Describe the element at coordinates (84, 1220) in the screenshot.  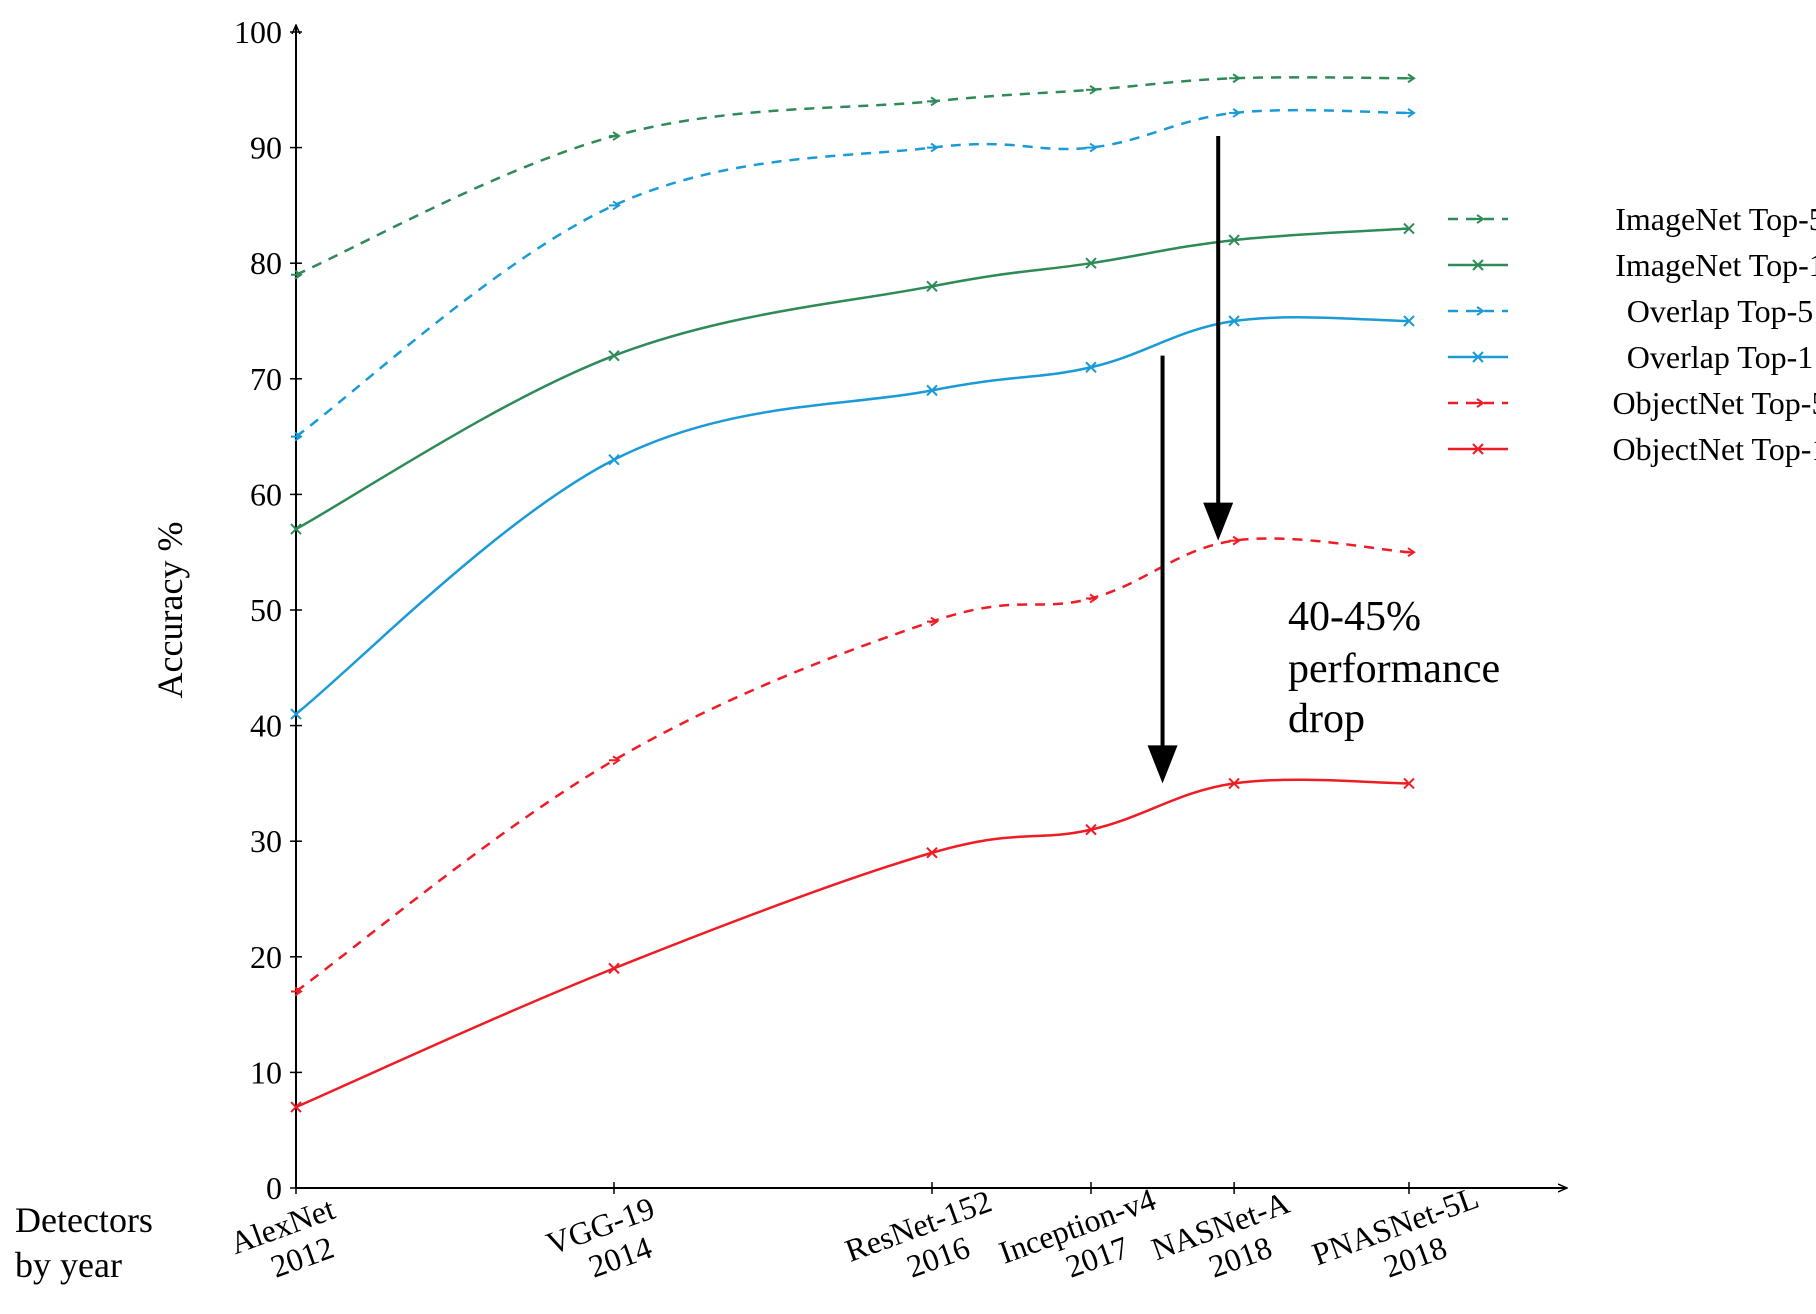
I see `x-axis-caption-line-1: Detectors` at that location.